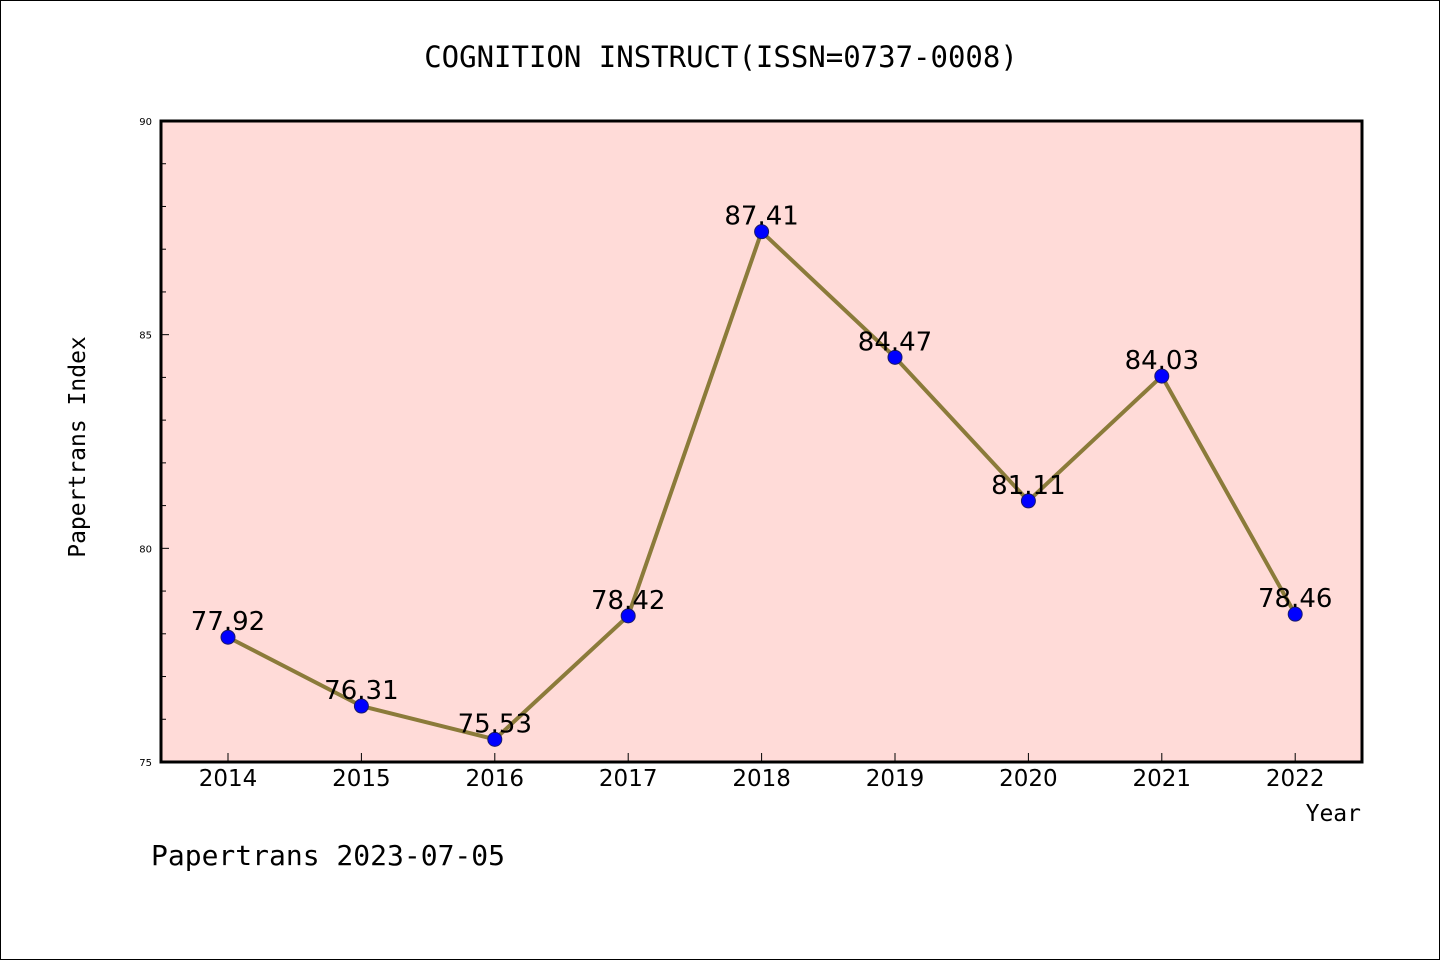 The height and width of the screenshot is (961, 1440). Describe the element at coordinates (78, 447) in the screenshot. I see `y-axis-label: Papertrans Index` at that location.